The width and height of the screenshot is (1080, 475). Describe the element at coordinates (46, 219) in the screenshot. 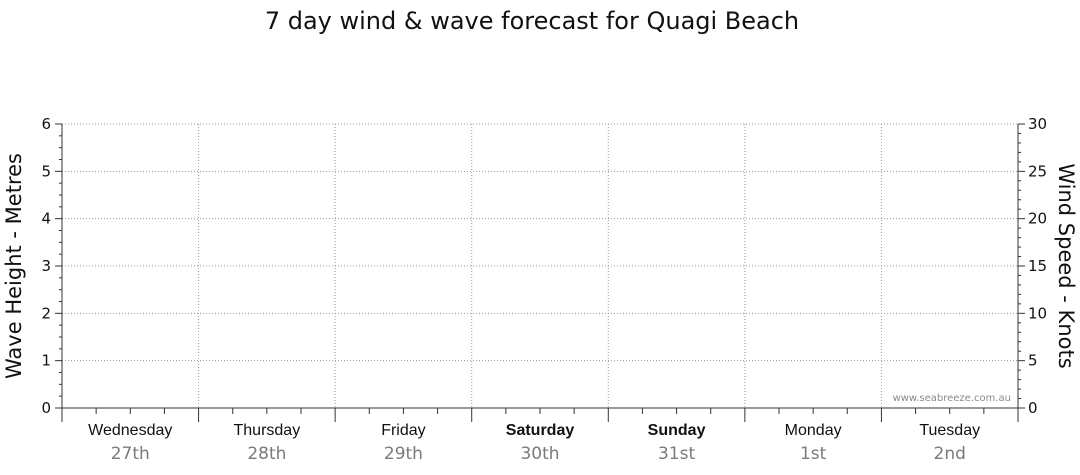

I see `left-tick-label: 4` at that location.